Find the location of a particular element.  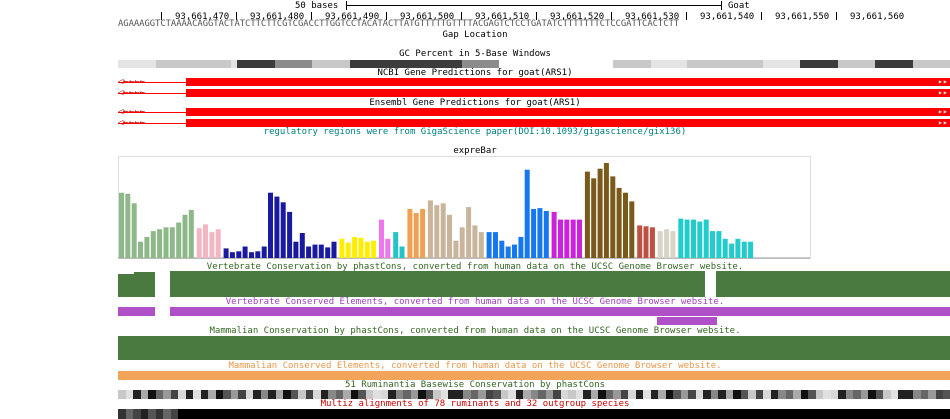

mamm-cons-track is located at coordinates (534, 348).